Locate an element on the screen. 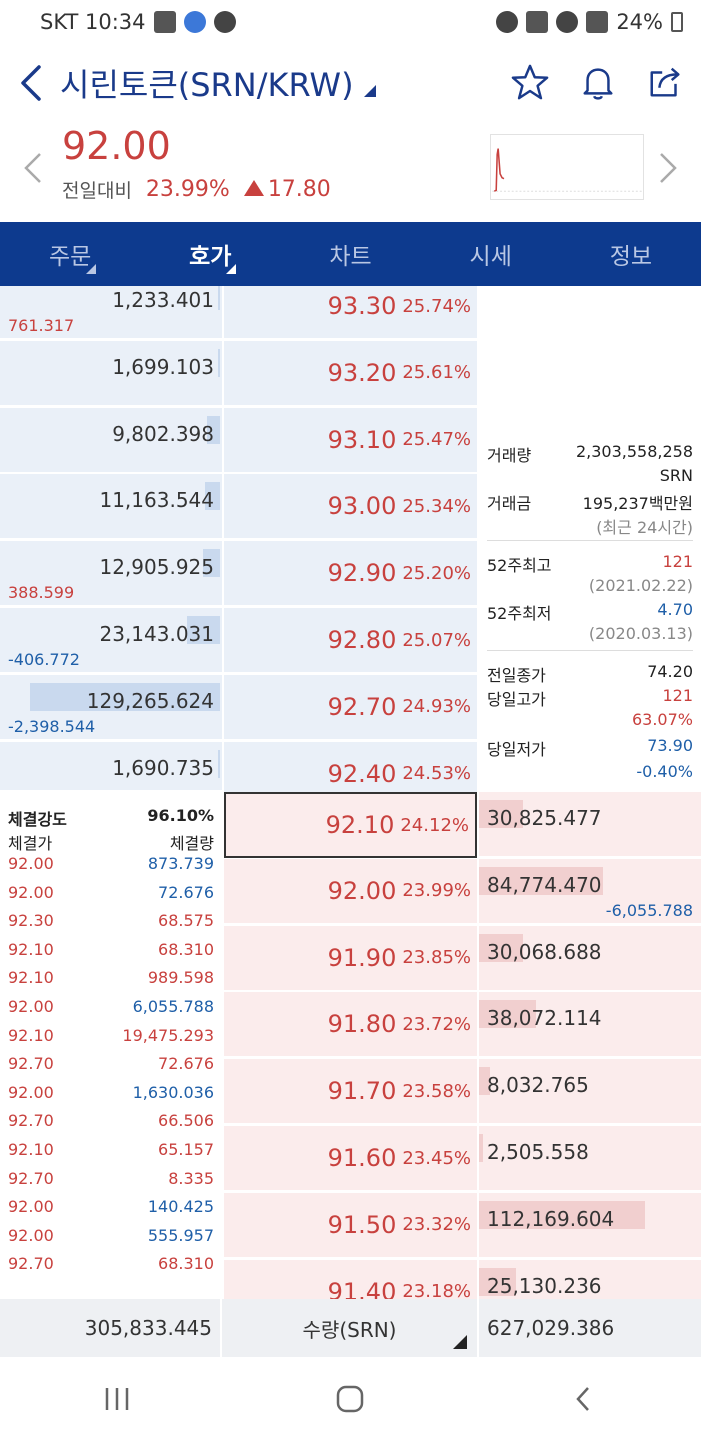 The width and height of the screenshot is (701, 1440). tick-qty: 66.506 is located at coordinates (186, 1121).